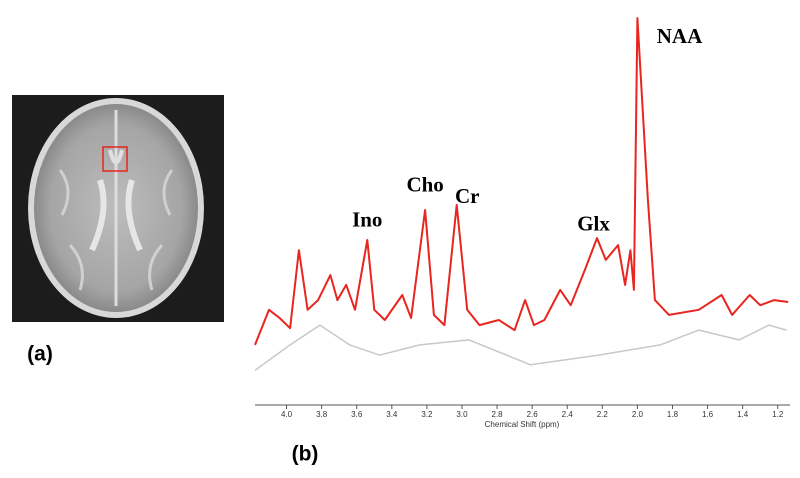 Image resolution: width=800 pixels, height=478 pixels. Describe the element at coordinates (520, 347) in the screenshot. I see `spectrum-line` at that location.